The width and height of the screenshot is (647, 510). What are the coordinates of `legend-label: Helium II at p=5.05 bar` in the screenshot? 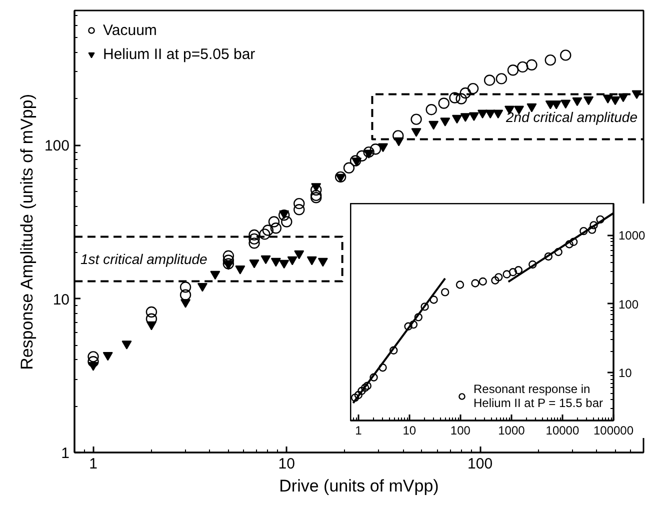 It's located at (179, 54).